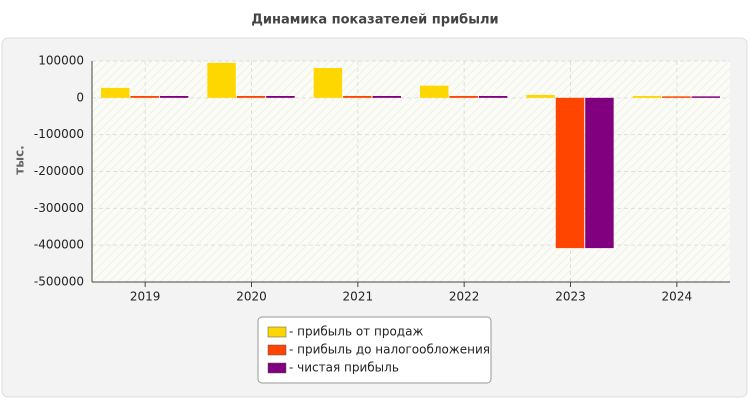 The height and width of the screenshot is (404, 750). What do you see at coordinates (59, 245) in the screenshot?
I see `y-tick-label: -400000` at bounding box center [59, 245].